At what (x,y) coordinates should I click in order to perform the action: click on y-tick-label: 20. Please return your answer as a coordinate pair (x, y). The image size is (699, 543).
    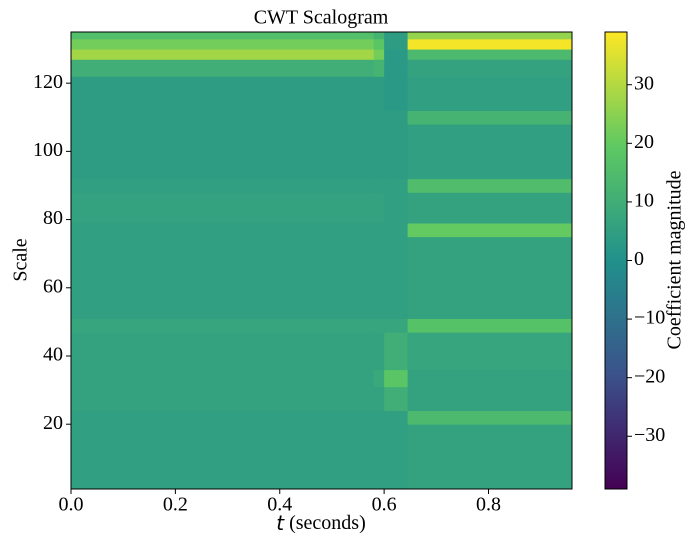
    Looking at the image, I should click on (53, 423).